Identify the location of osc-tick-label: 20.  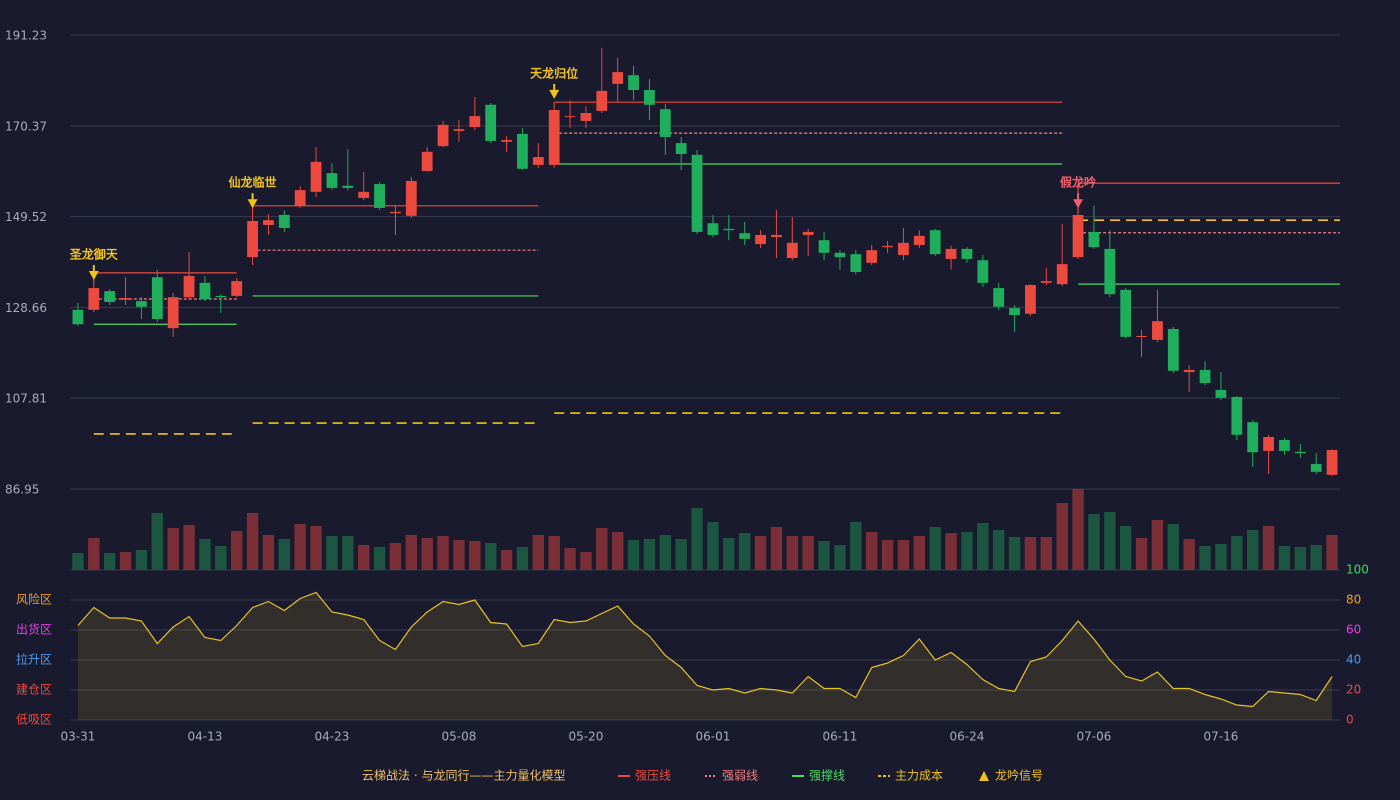
(1353, 690).